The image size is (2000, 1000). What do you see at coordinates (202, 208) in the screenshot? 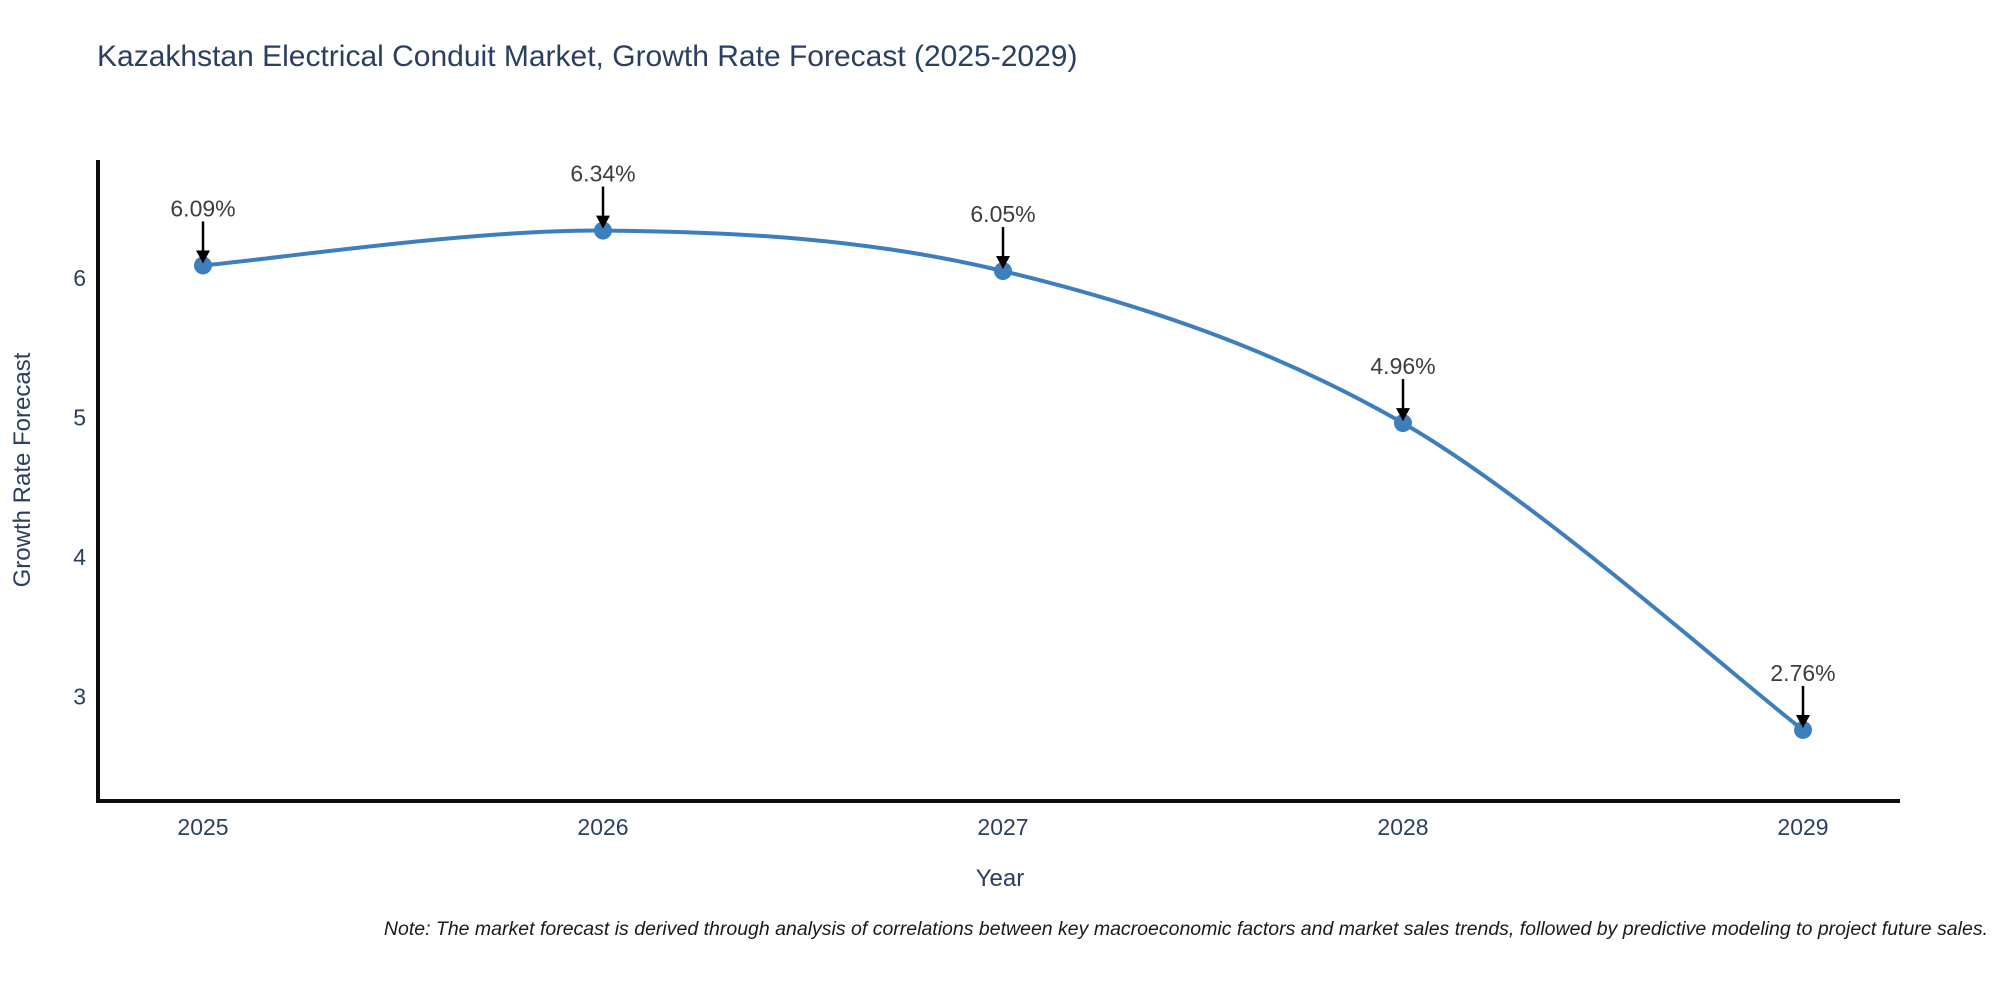
I see `data-point-label: 6.09%` at bounding box center [202, 208].